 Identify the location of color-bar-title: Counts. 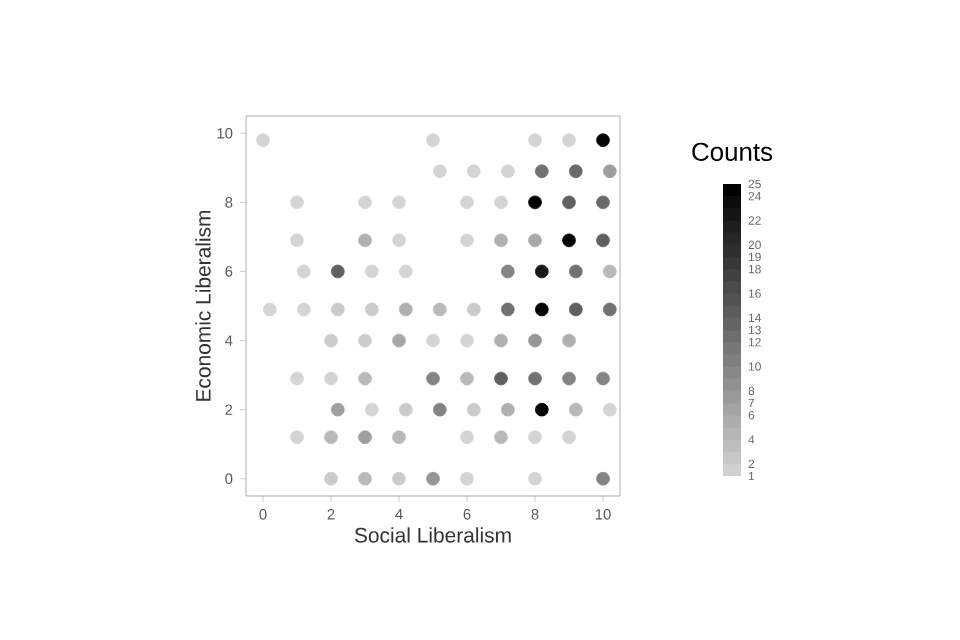
(732, 151).